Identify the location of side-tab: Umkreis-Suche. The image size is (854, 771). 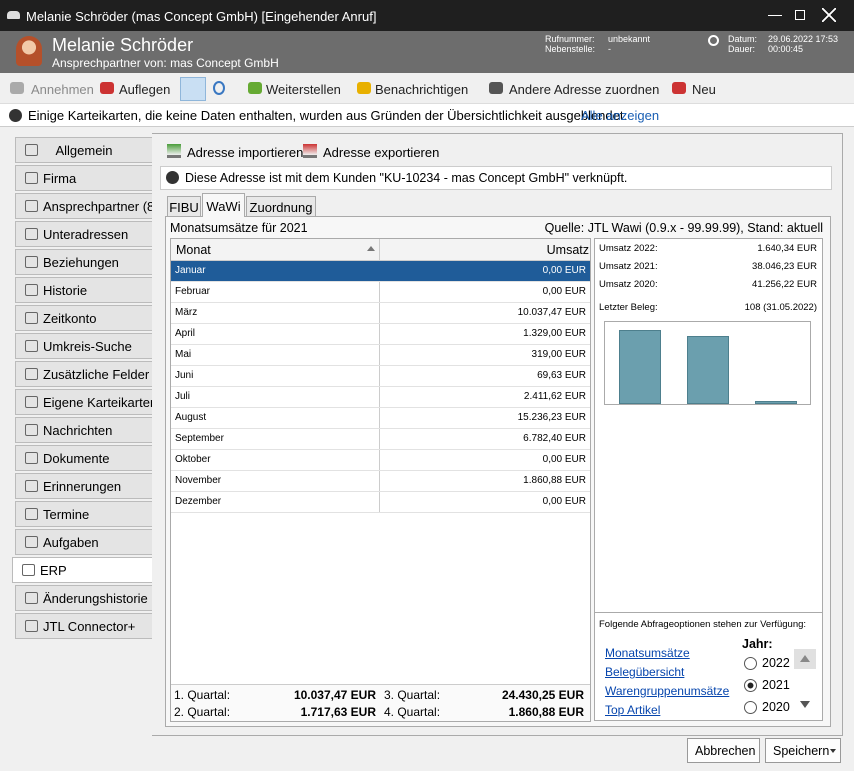
(84, 346).